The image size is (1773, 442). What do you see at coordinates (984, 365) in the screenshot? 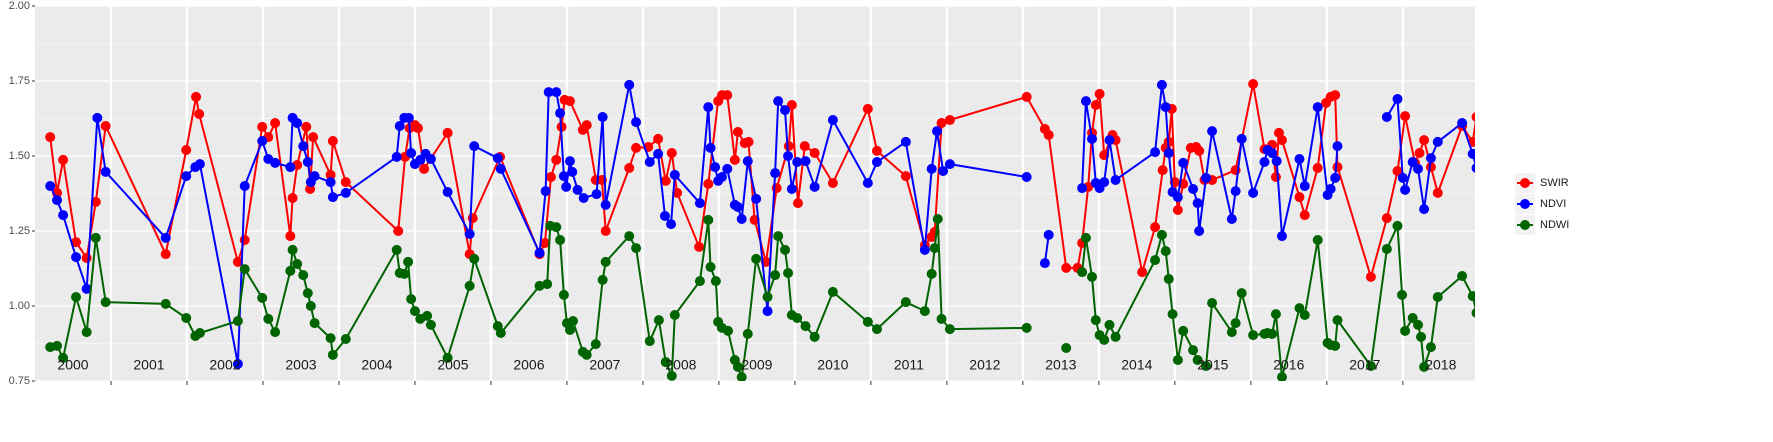
I see `year-label: 2012` at bounding box center [984, 365].